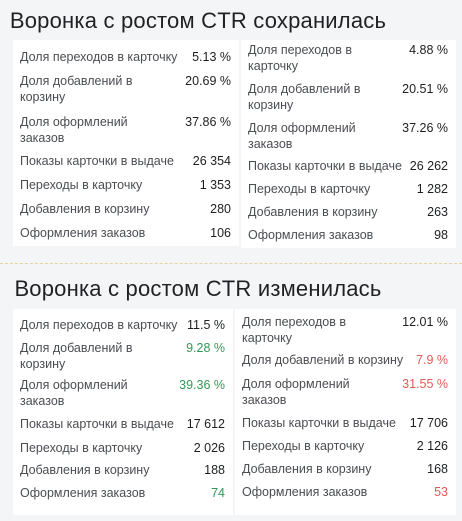  What do you see at coordinates (441, 235) in the screenshot?
I see `metric-value: 98` at bounding box center [441, 235].